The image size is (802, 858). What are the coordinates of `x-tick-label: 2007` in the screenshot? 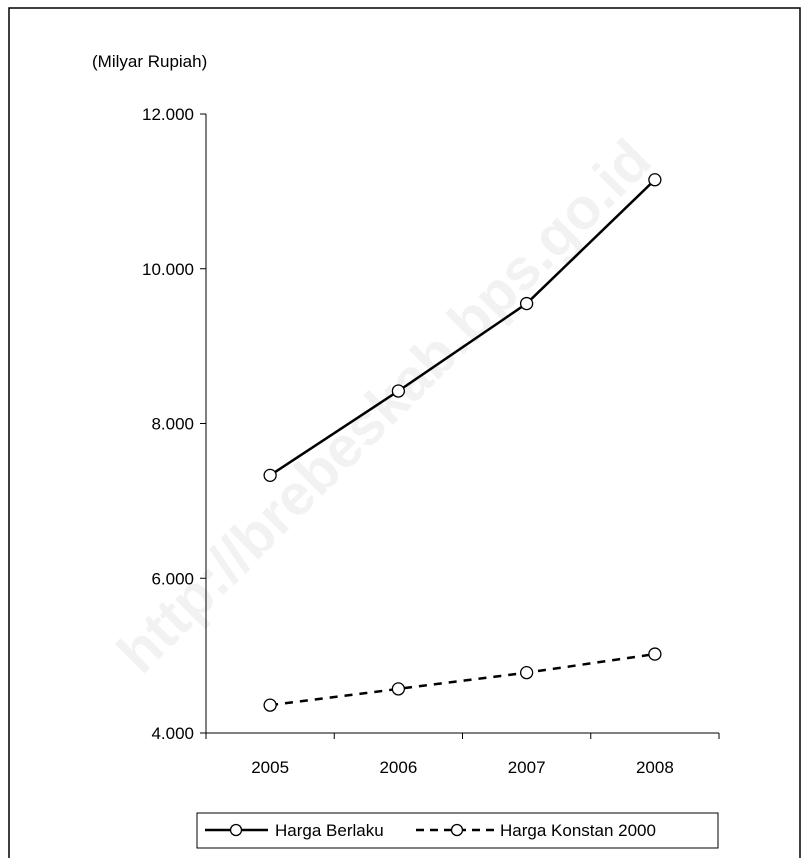 It's located at (527, 767).